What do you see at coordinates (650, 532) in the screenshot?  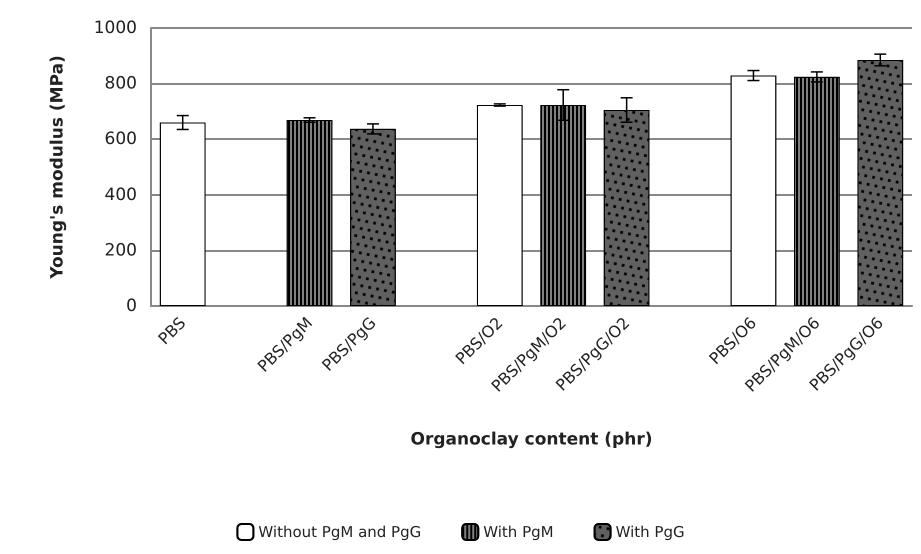 I see `legend-label: With PgG` at bounding box center [650, 532].